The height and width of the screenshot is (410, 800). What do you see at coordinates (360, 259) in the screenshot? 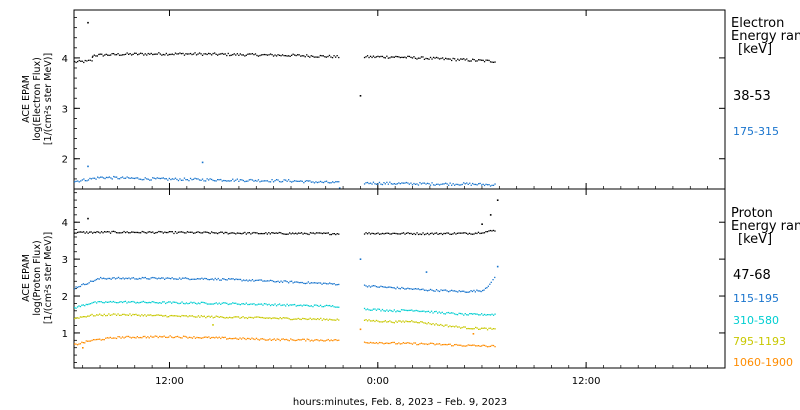
I see `proton-outlier-point` at bounding box center [360, 259].